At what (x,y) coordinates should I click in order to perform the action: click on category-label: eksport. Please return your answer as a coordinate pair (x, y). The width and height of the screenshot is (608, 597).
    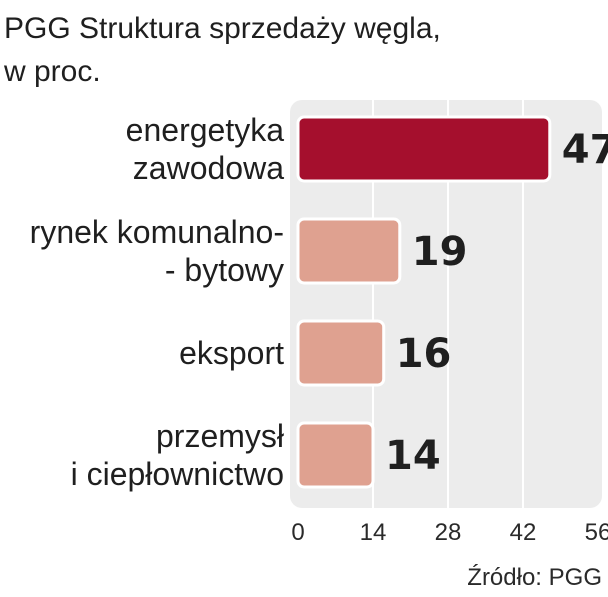
    Looking at the image, I should click on (231, 353).